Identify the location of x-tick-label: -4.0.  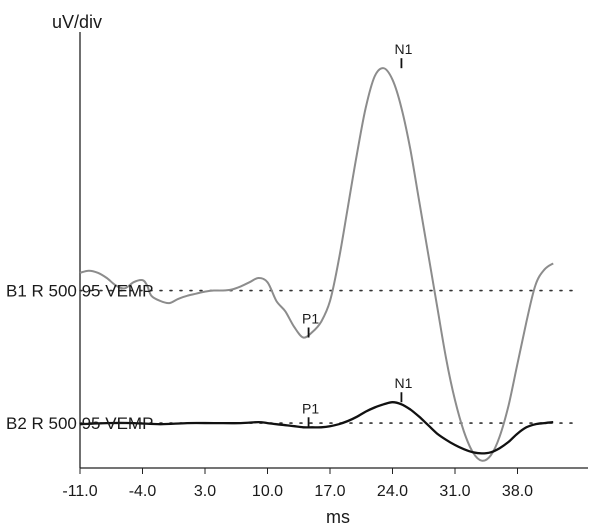
(143, 491).